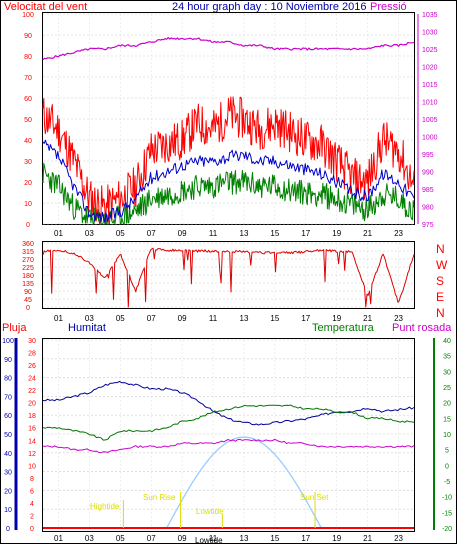  Describe the element at coordinates (32, 466) in the screenshot. I see `rain-tick-label: 10` at that location.